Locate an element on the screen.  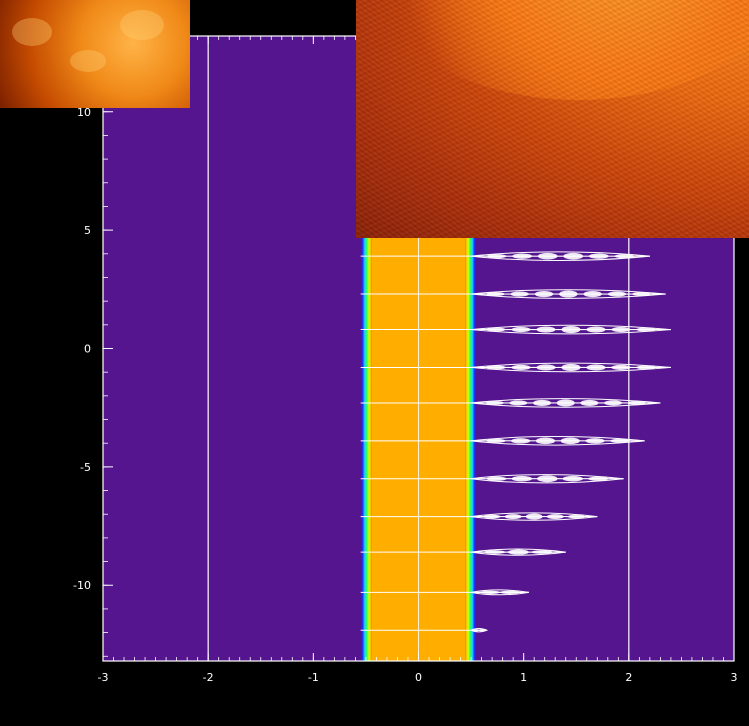
x-tick-label: -2 is located at coordinates (208, 677).